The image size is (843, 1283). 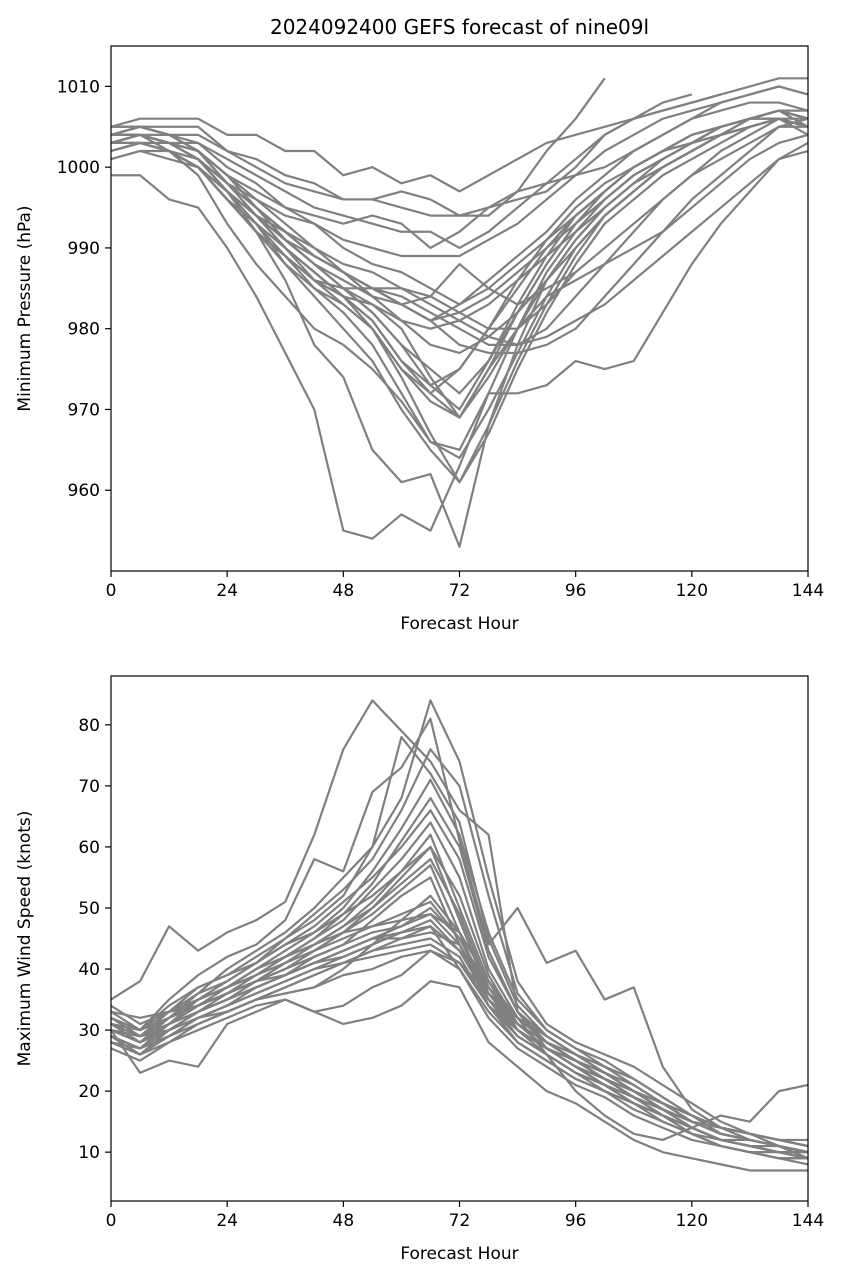 What do you see at coordinates (459, 1254) in the screenshot?
I see `wind-x-axis-label: Forecast Hour` at bounding box center [459, 1254].